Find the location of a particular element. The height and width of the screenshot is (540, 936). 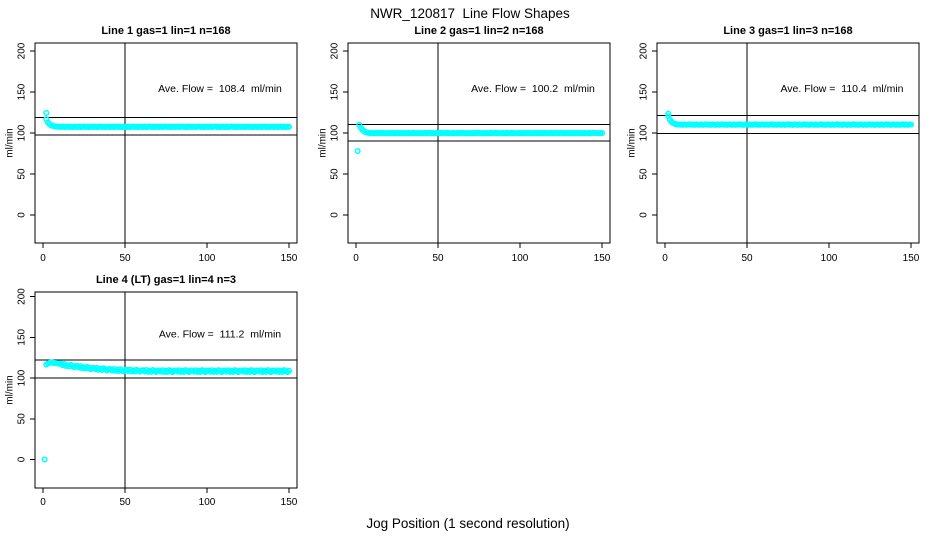

ave-flow-annotation: Ave. Flow = 100.2 ml/min is located at coordinates (533, 89).